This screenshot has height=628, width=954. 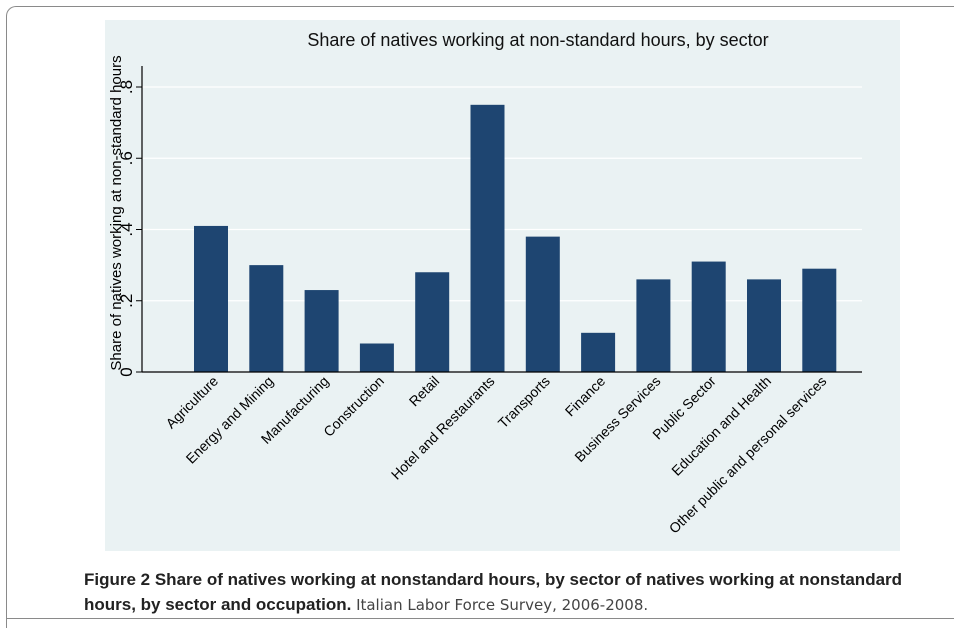 What do you see at coordinates (126, 158) in the screenshot?
I see `y-tick-label: .6` at bounding box center [126, 158].